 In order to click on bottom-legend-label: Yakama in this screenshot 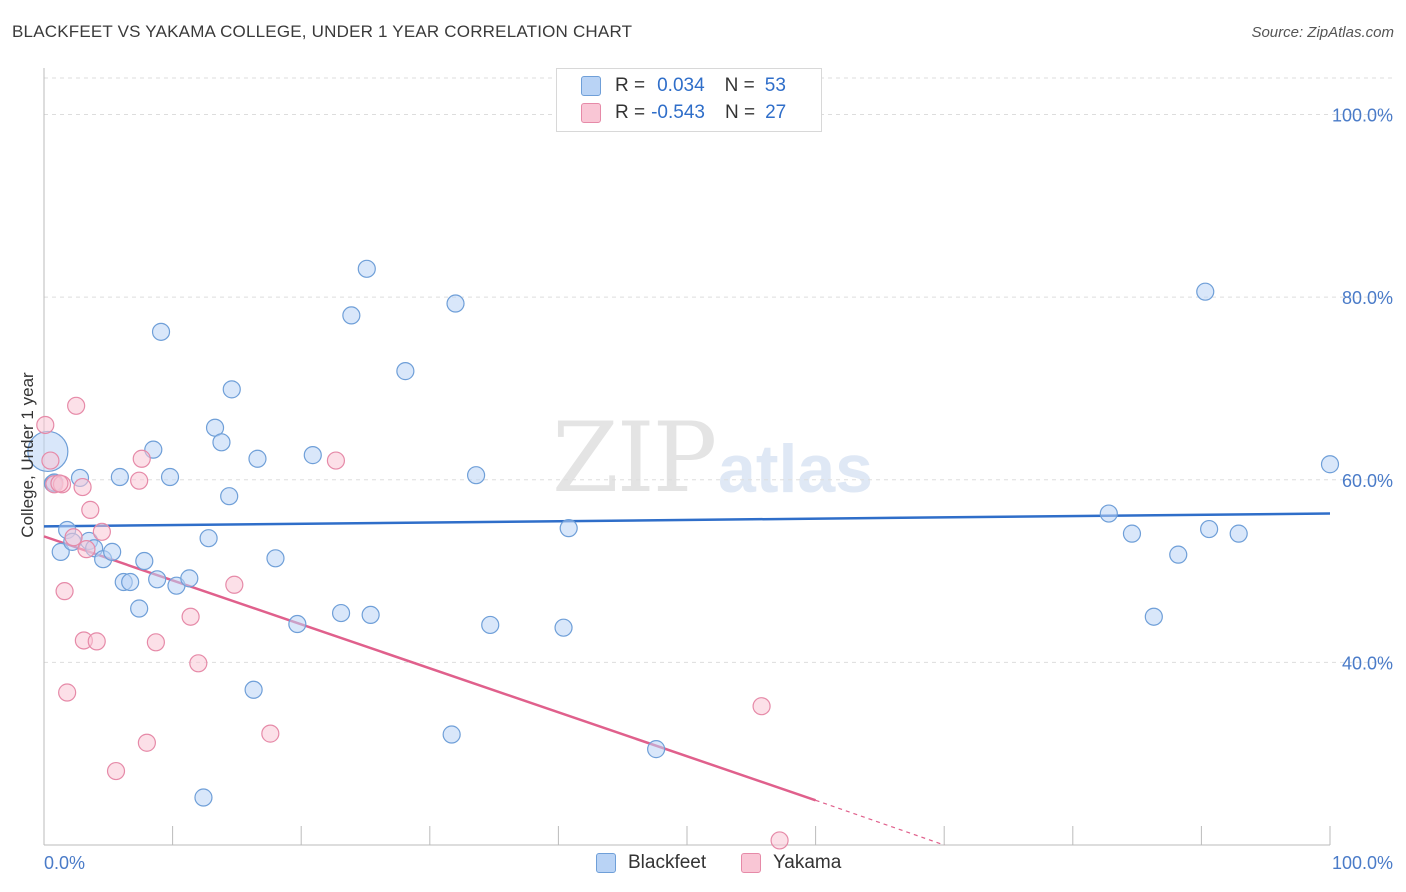, I will do `click(807, 862)`.